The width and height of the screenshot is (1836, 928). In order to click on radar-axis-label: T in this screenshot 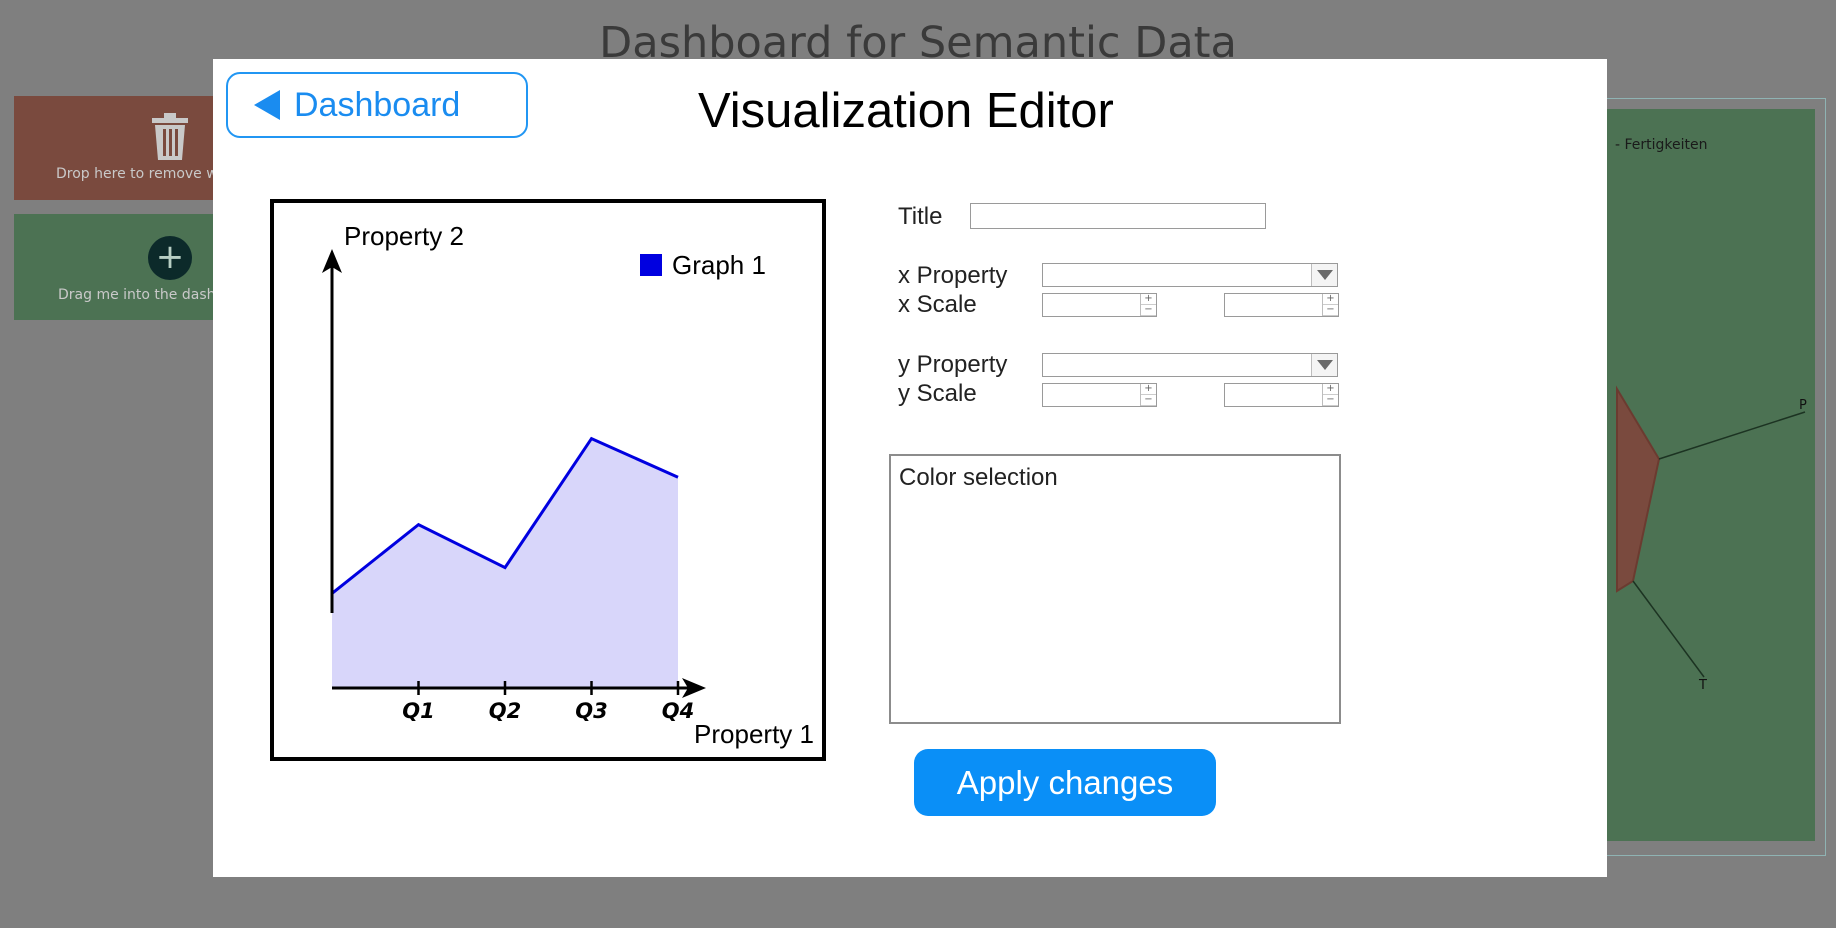, I will do `click(1702, 685)`.